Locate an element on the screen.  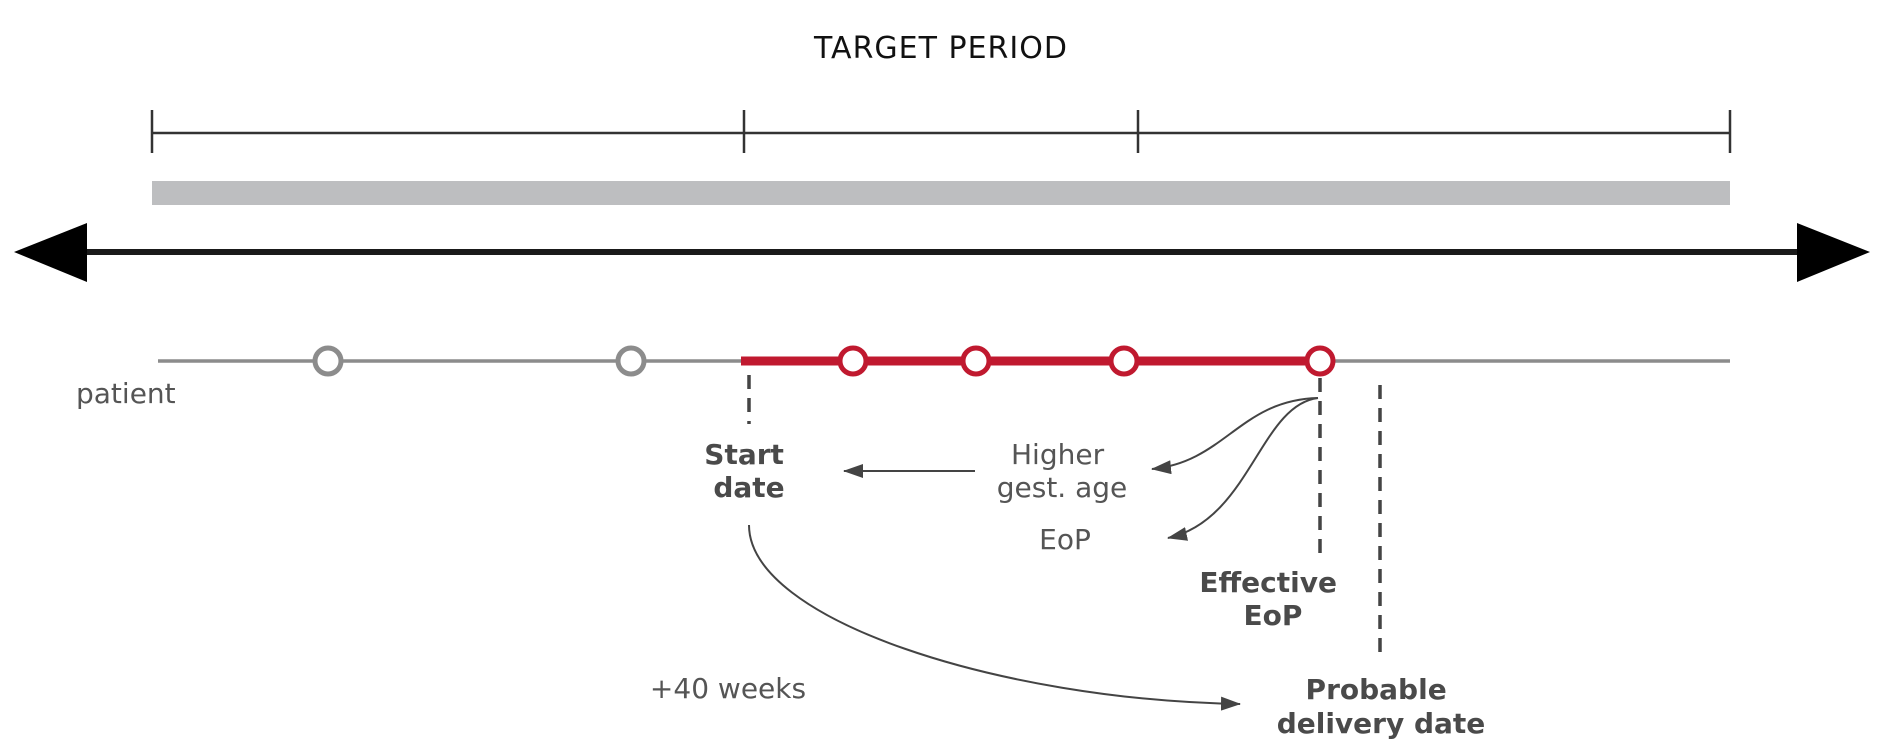
higher-gest-age-line-1: Higher is located at coordinates (1058, 454).